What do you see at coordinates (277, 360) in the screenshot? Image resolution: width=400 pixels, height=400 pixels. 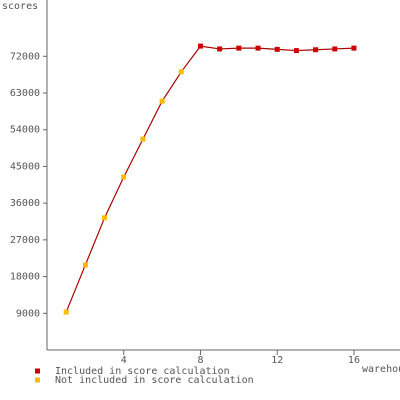 I see `x-tick-label: 12` at bounding box center [277, 360].